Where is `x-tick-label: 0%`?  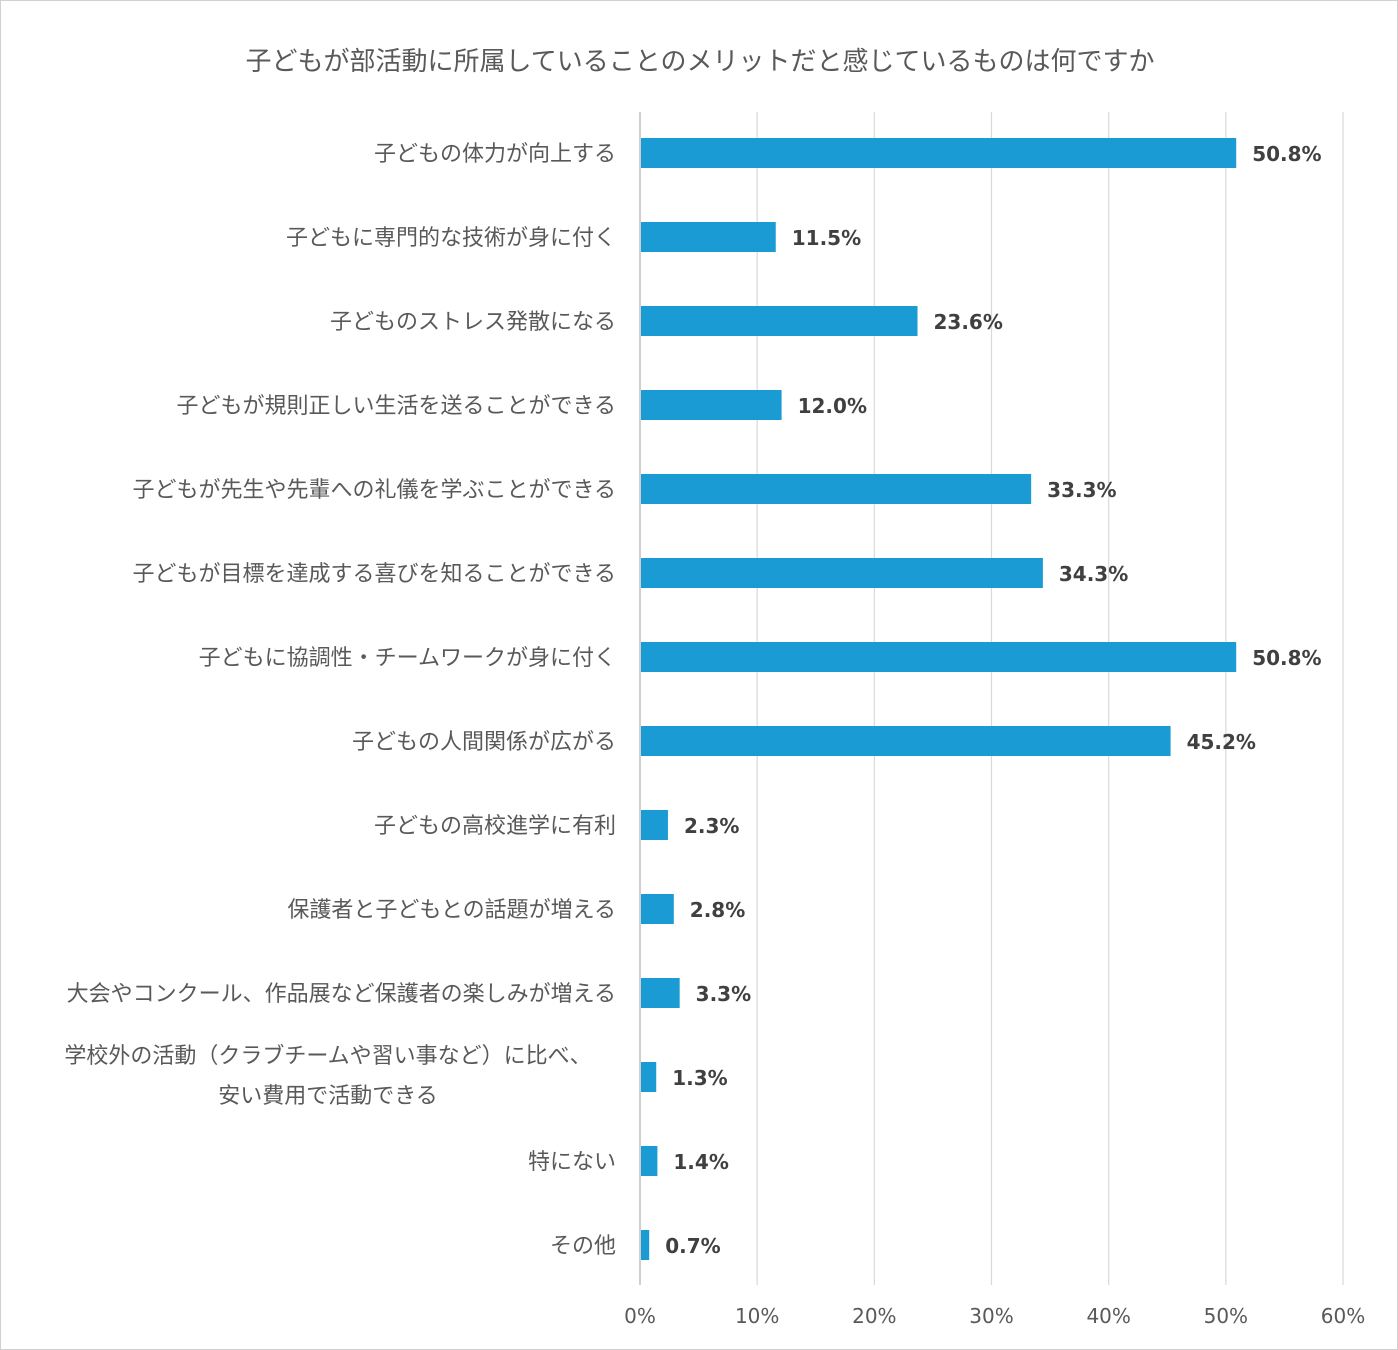 x-tick-label: 0% is located at coordinates (640, 1316).